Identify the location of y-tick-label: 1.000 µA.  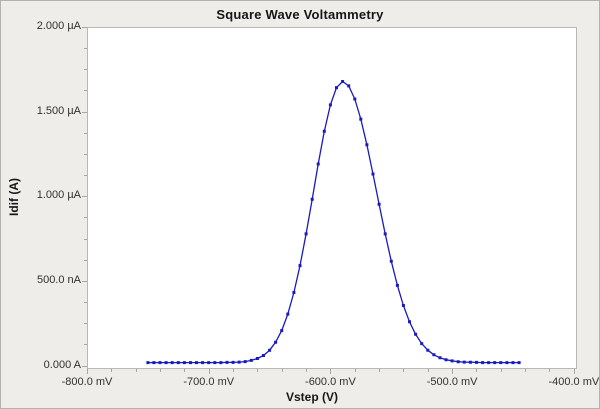
(58, 195).